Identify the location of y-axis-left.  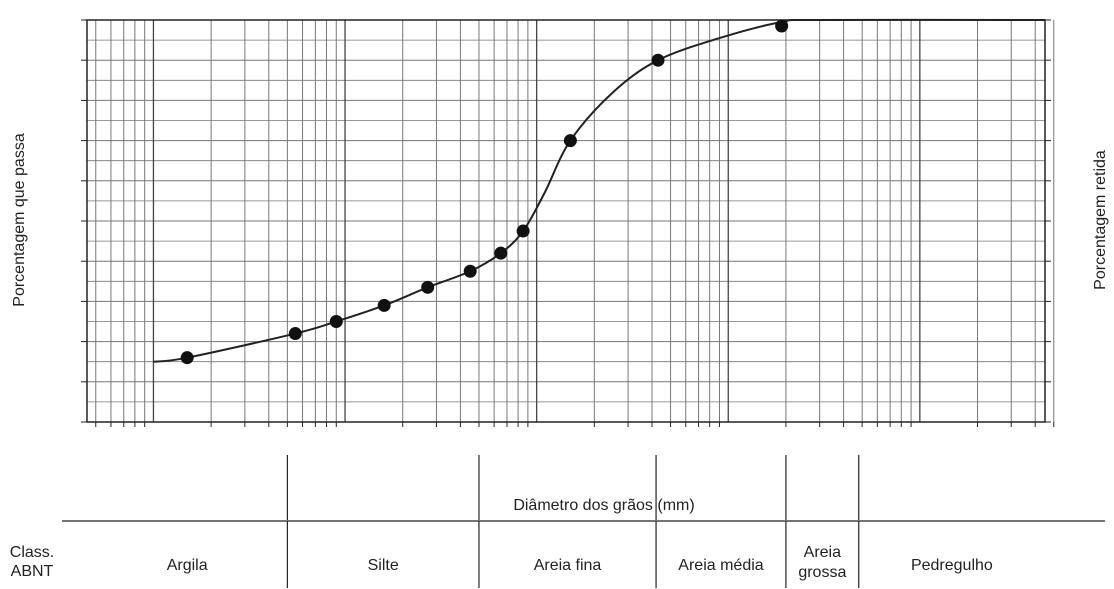
(84, 221).